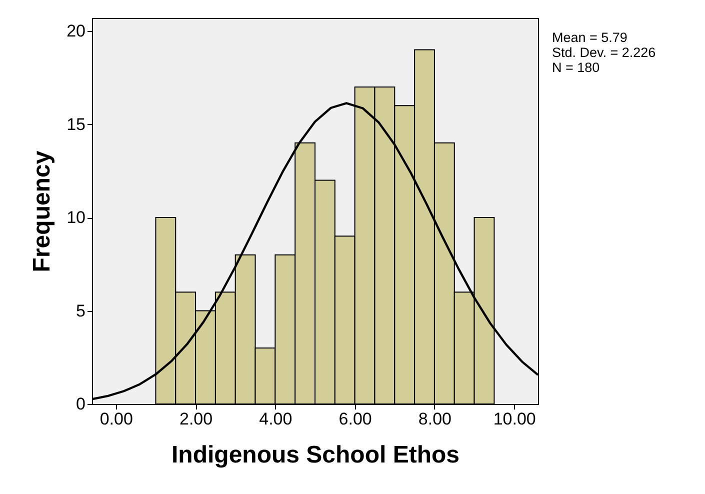  Describe the element at coordinates (275, 419) in the screenshot. I see `x-tick-label: 4.00` at that location.